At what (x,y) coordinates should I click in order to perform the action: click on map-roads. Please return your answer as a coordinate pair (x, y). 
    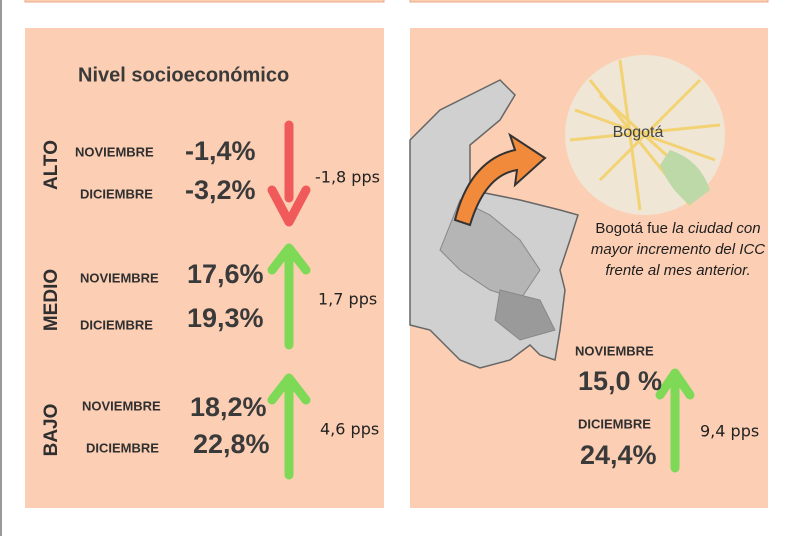
    Looking at the image, I should click on (645, 135).